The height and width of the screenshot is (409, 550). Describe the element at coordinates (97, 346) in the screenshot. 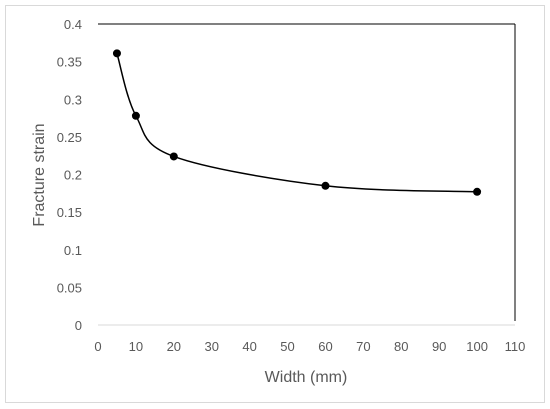

I see `x-tick-label: 0` at that location.